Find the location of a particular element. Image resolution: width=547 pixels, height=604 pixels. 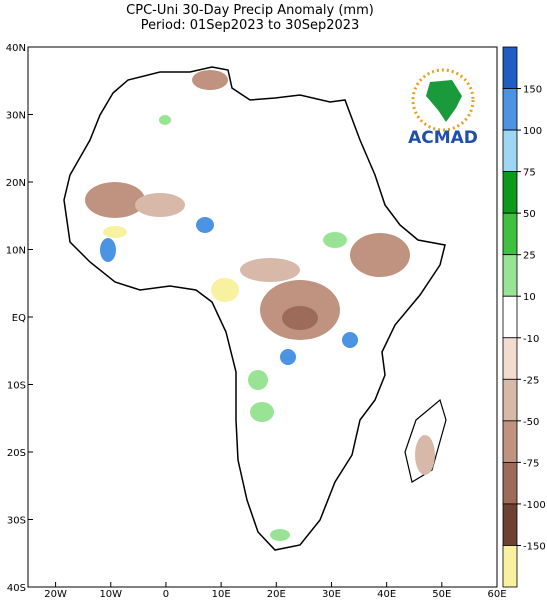

x-tick-label: 30E is located at coordinates (331, 594).